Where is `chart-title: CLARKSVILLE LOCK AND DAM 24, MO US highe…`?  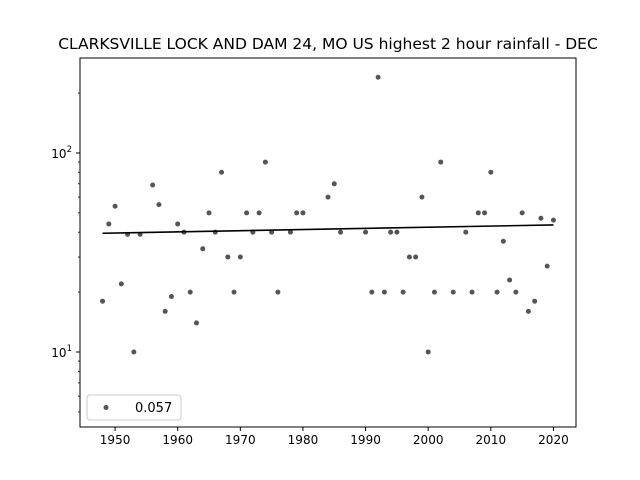
chart-title: CLARKSVILLE LOCK AND DAM 24, MO US highe… is located at coordinates (328, 44).